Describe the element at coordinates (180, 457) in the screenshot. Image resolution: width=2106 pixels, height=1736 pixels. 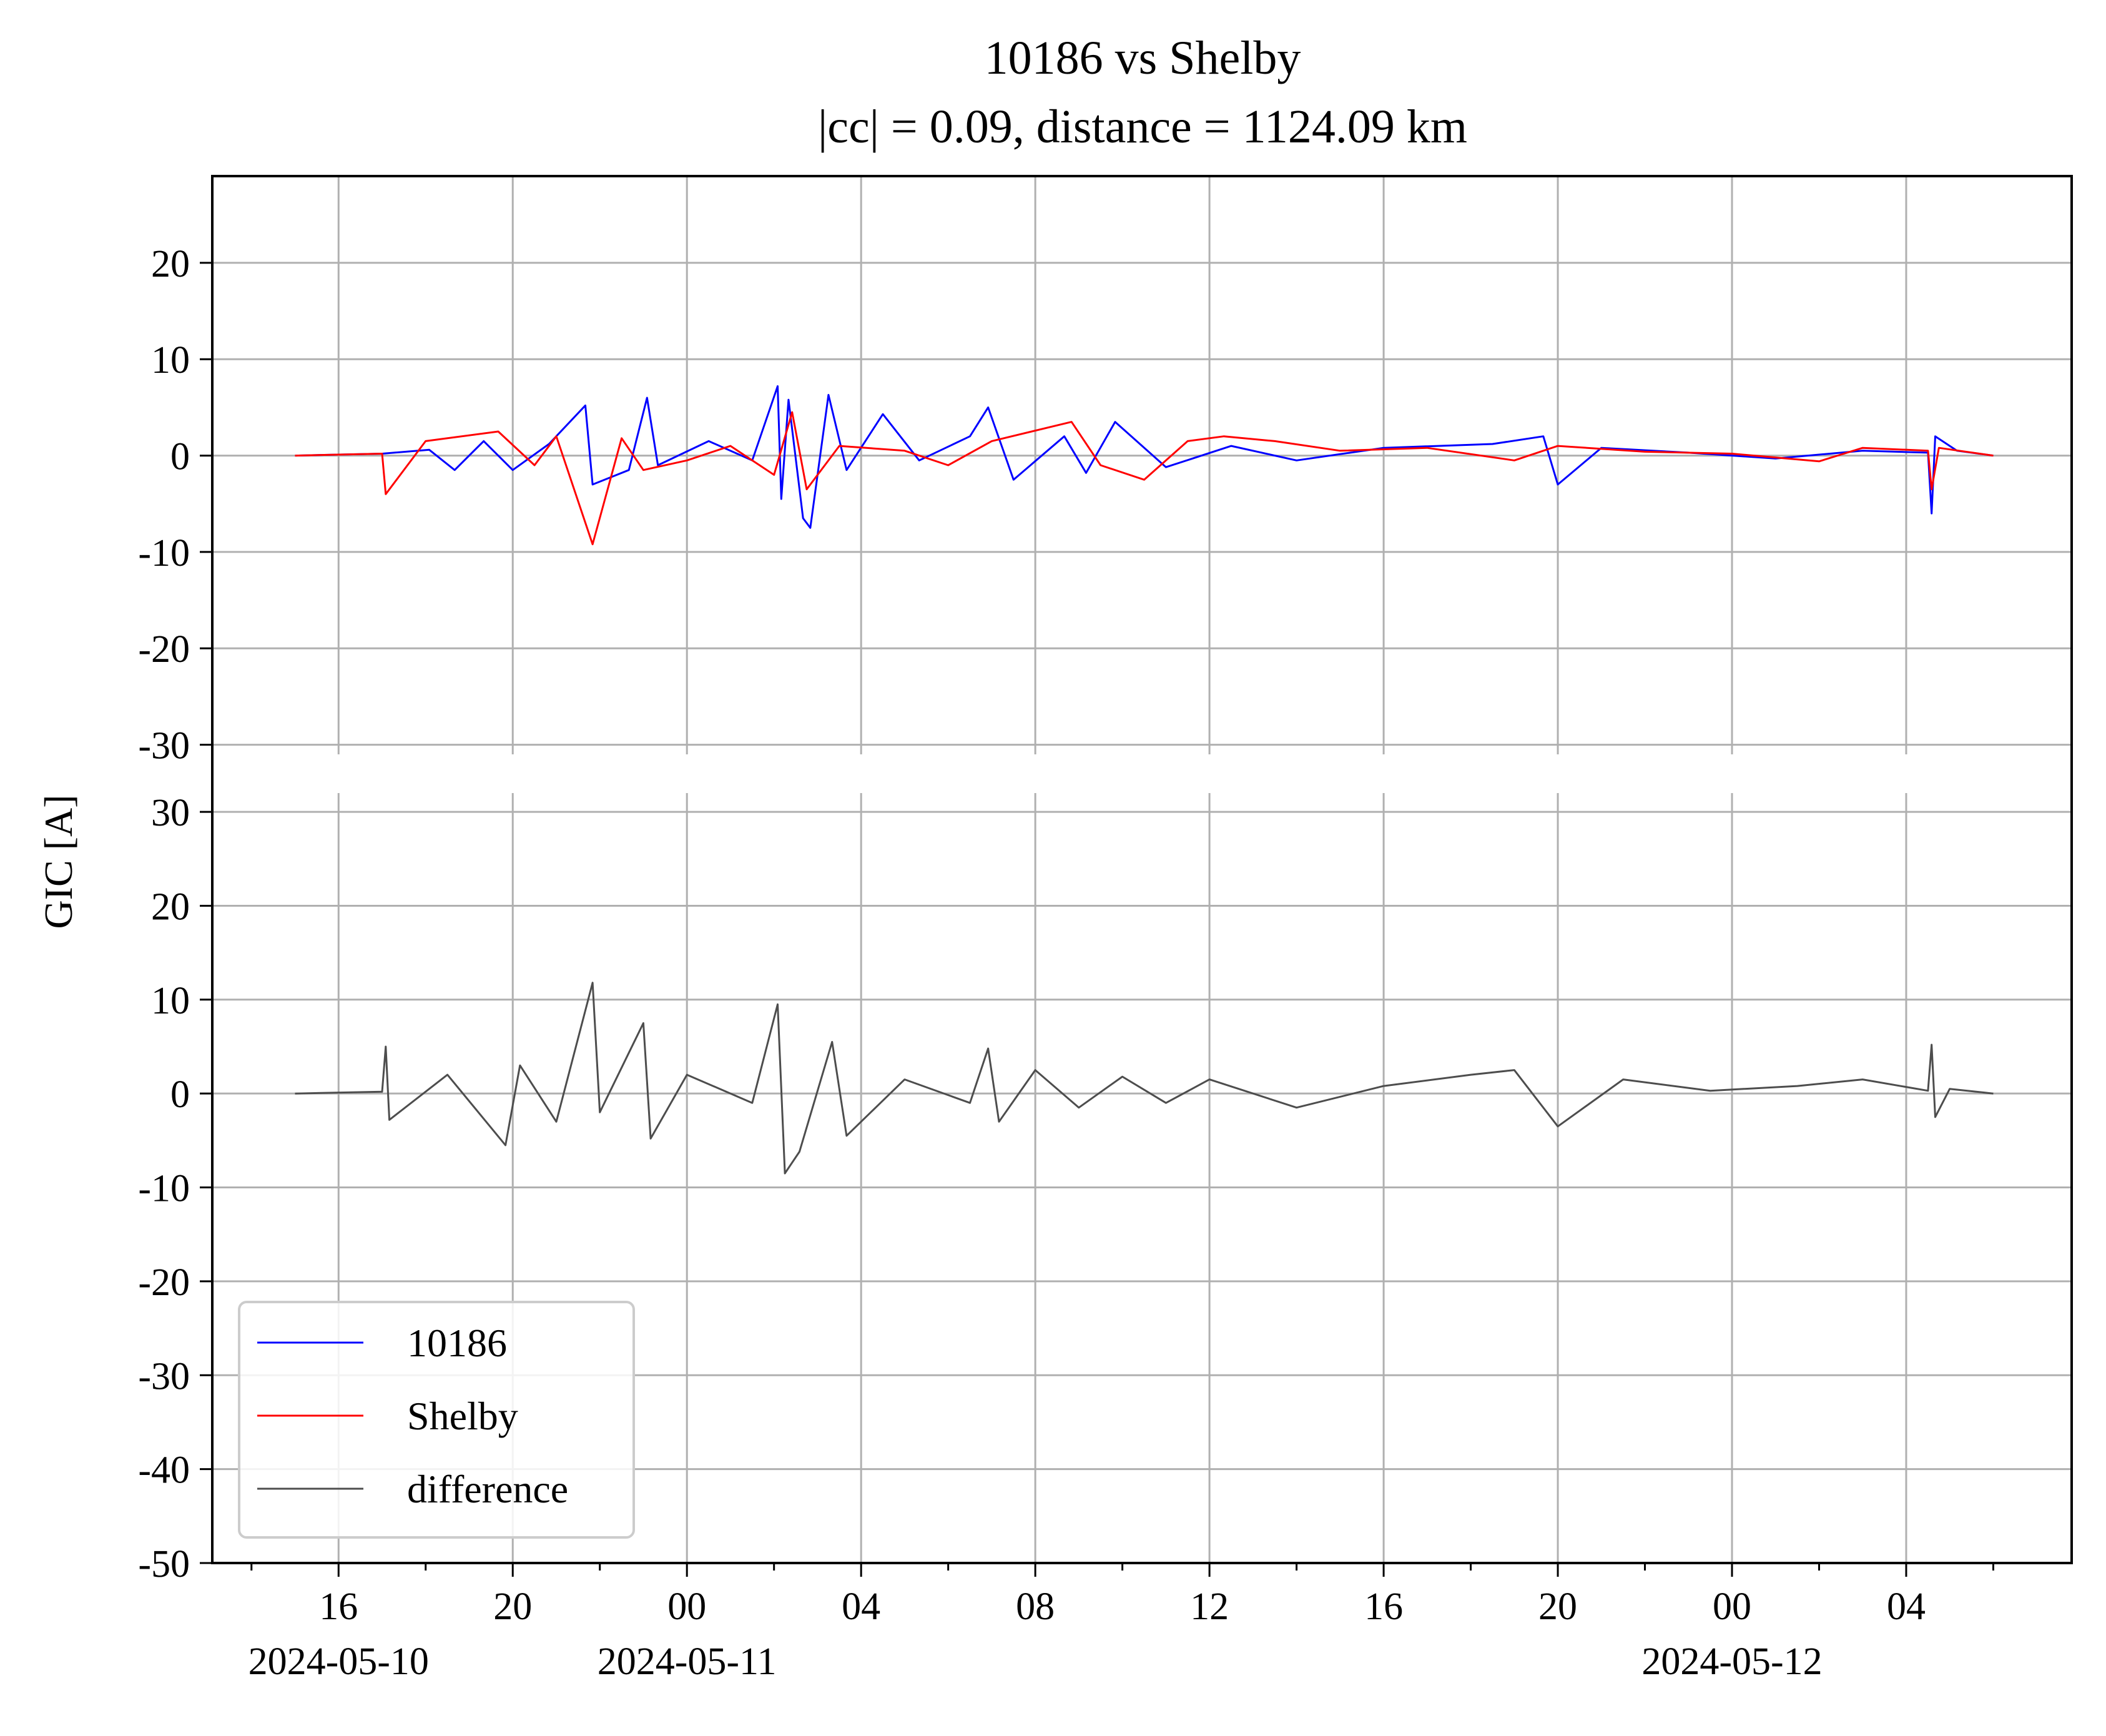
I see `top-y-tick-label: 0` at that location.